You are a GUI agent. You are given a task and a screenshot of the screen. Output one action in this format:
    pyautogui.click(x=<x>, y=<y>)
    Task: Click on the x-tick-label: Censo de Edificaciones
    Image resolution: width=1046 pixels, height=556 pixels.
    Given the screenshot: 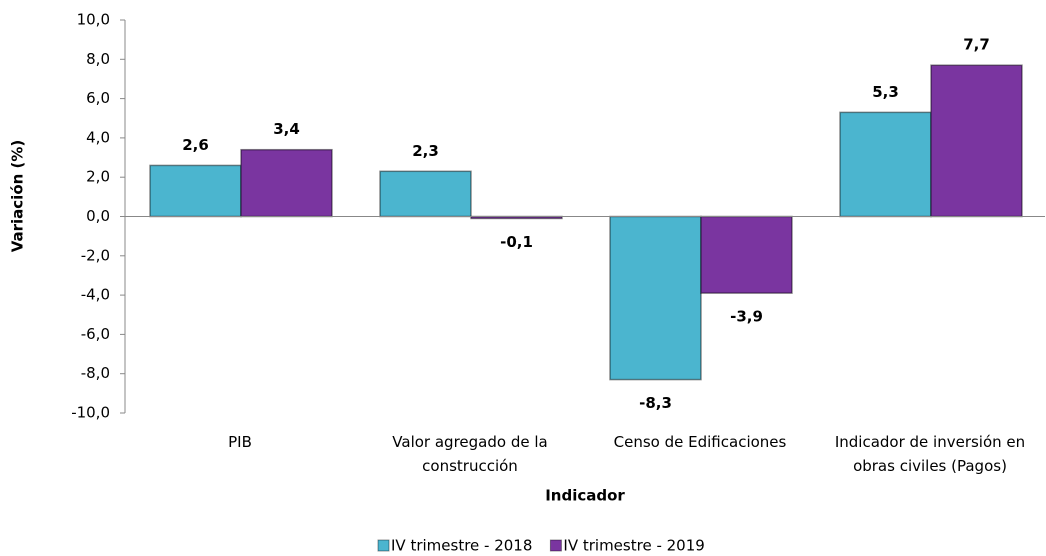 What is the action you would take?
    pyautogui.click(x=700, y=442)
    